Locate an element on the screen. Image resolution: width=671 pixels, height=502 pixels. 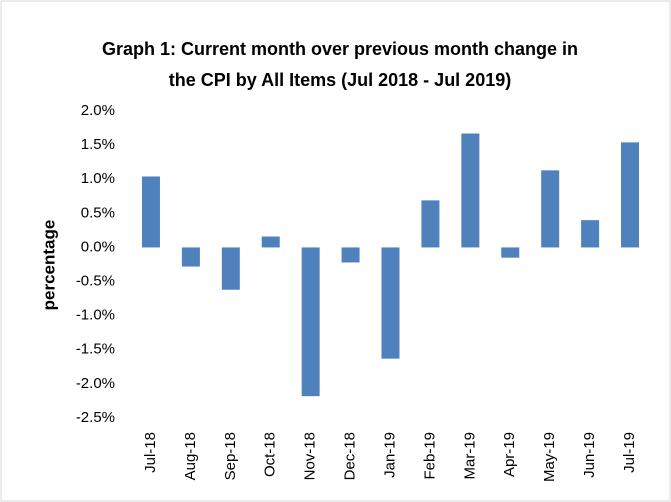
x-tick-label: Sep-18 is located at coordinates (230, 456).